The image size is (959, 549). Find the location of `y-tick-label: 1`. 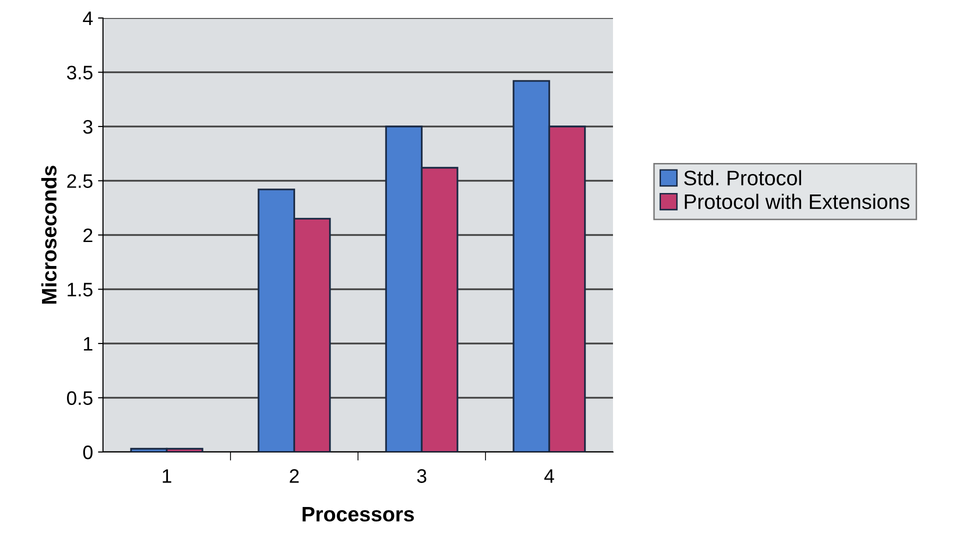

y-tick-label: 1 is located at coordinates (88, 344).